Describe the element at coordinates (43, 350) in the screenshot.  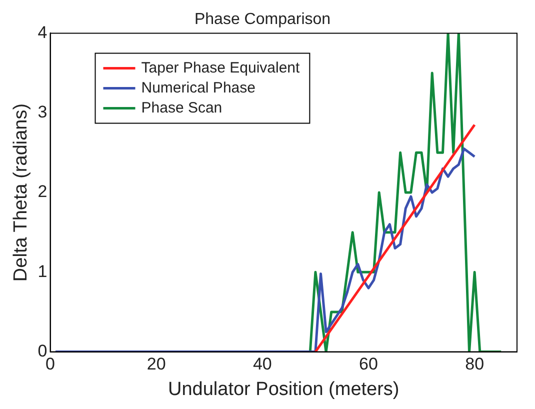
I see `y-tick-label: 0` at that location.